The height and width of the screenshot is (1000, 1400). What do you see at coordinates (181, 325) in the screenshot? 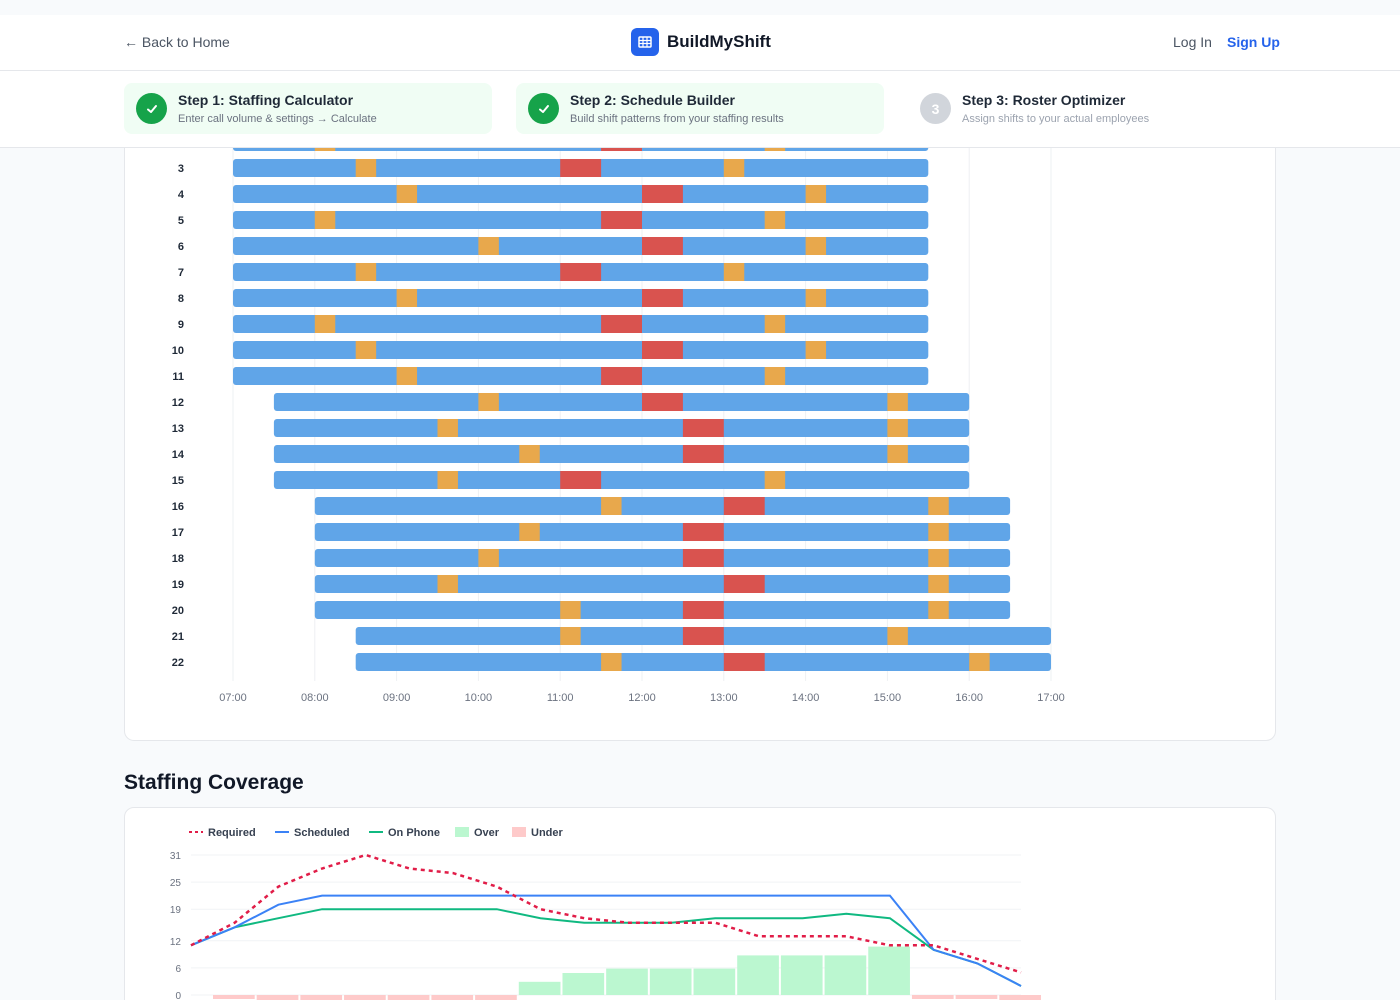
I see `agent-label: 9` at bounding box center [181, 325].